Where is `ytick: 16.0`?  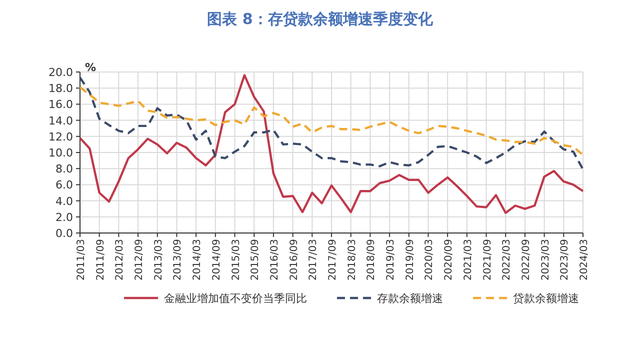
ytick: 16.0 is located at coordinates (60, 105).